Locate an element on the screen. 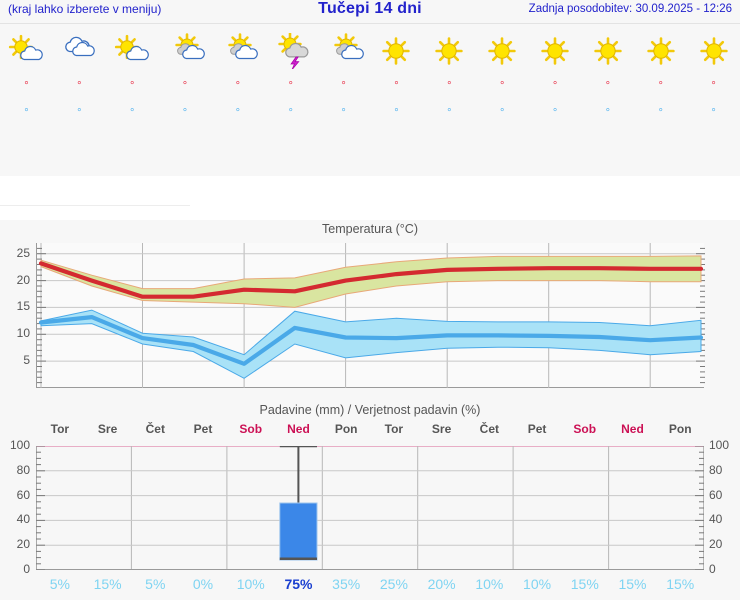 This screenshot has width=740, height=600. header-divider is located at coordinates (370, 23).